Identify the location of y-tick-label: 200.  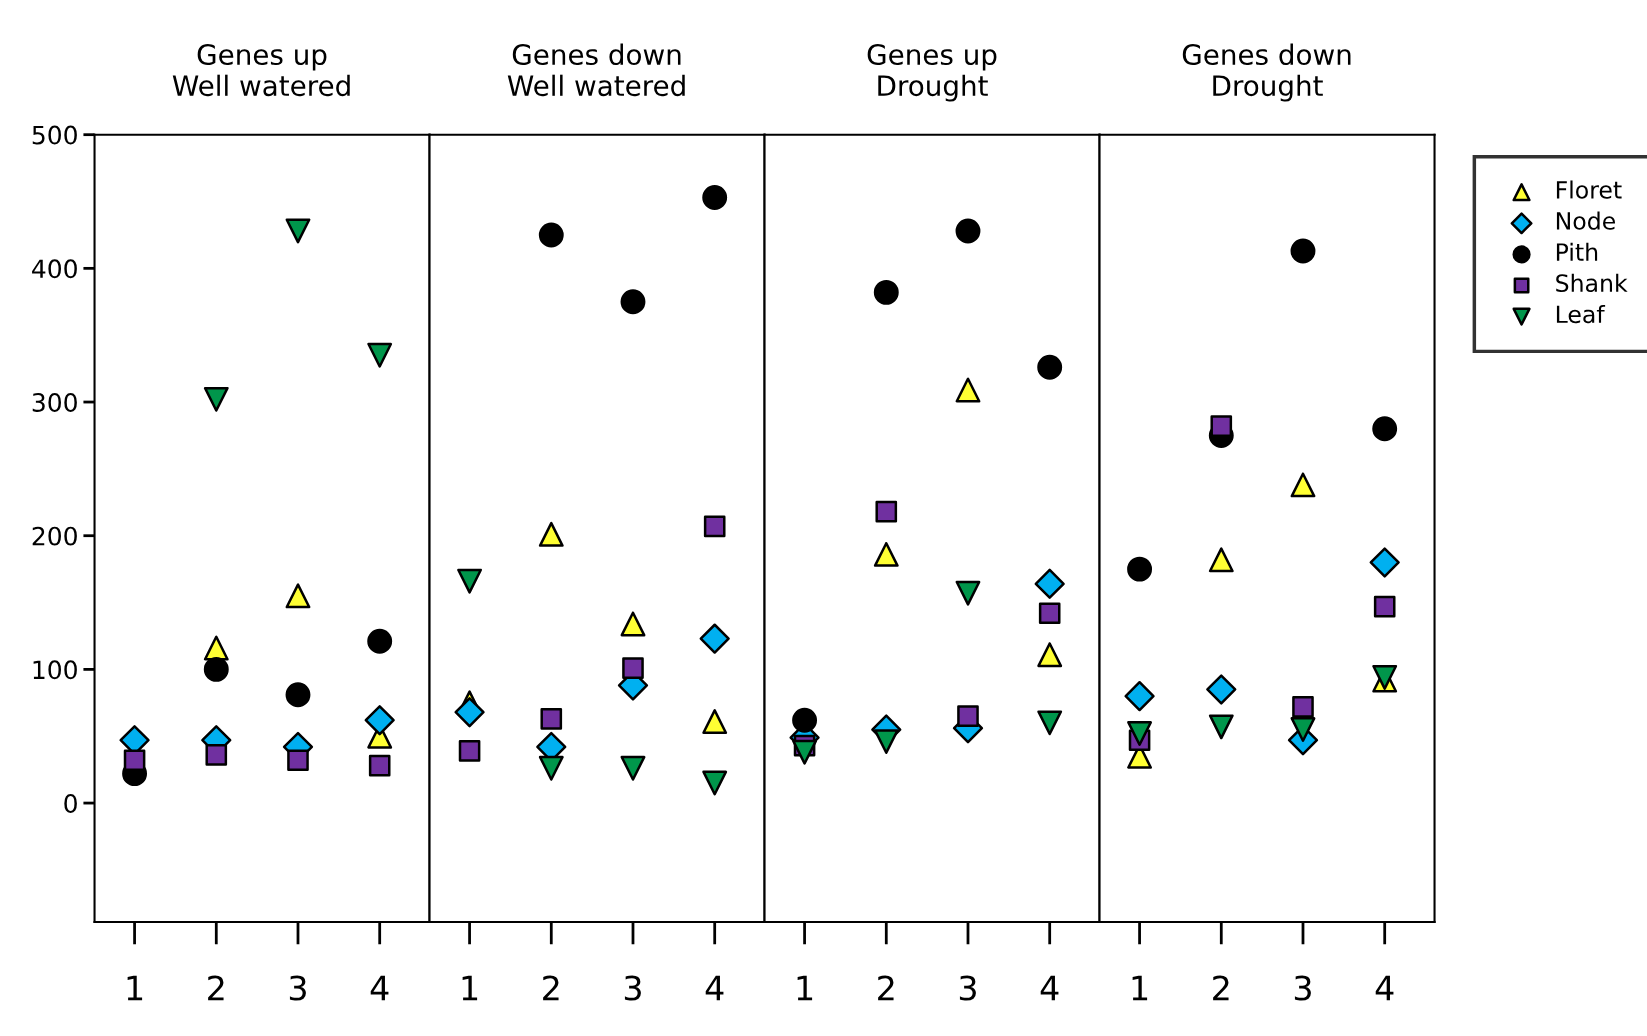
(54, 536).